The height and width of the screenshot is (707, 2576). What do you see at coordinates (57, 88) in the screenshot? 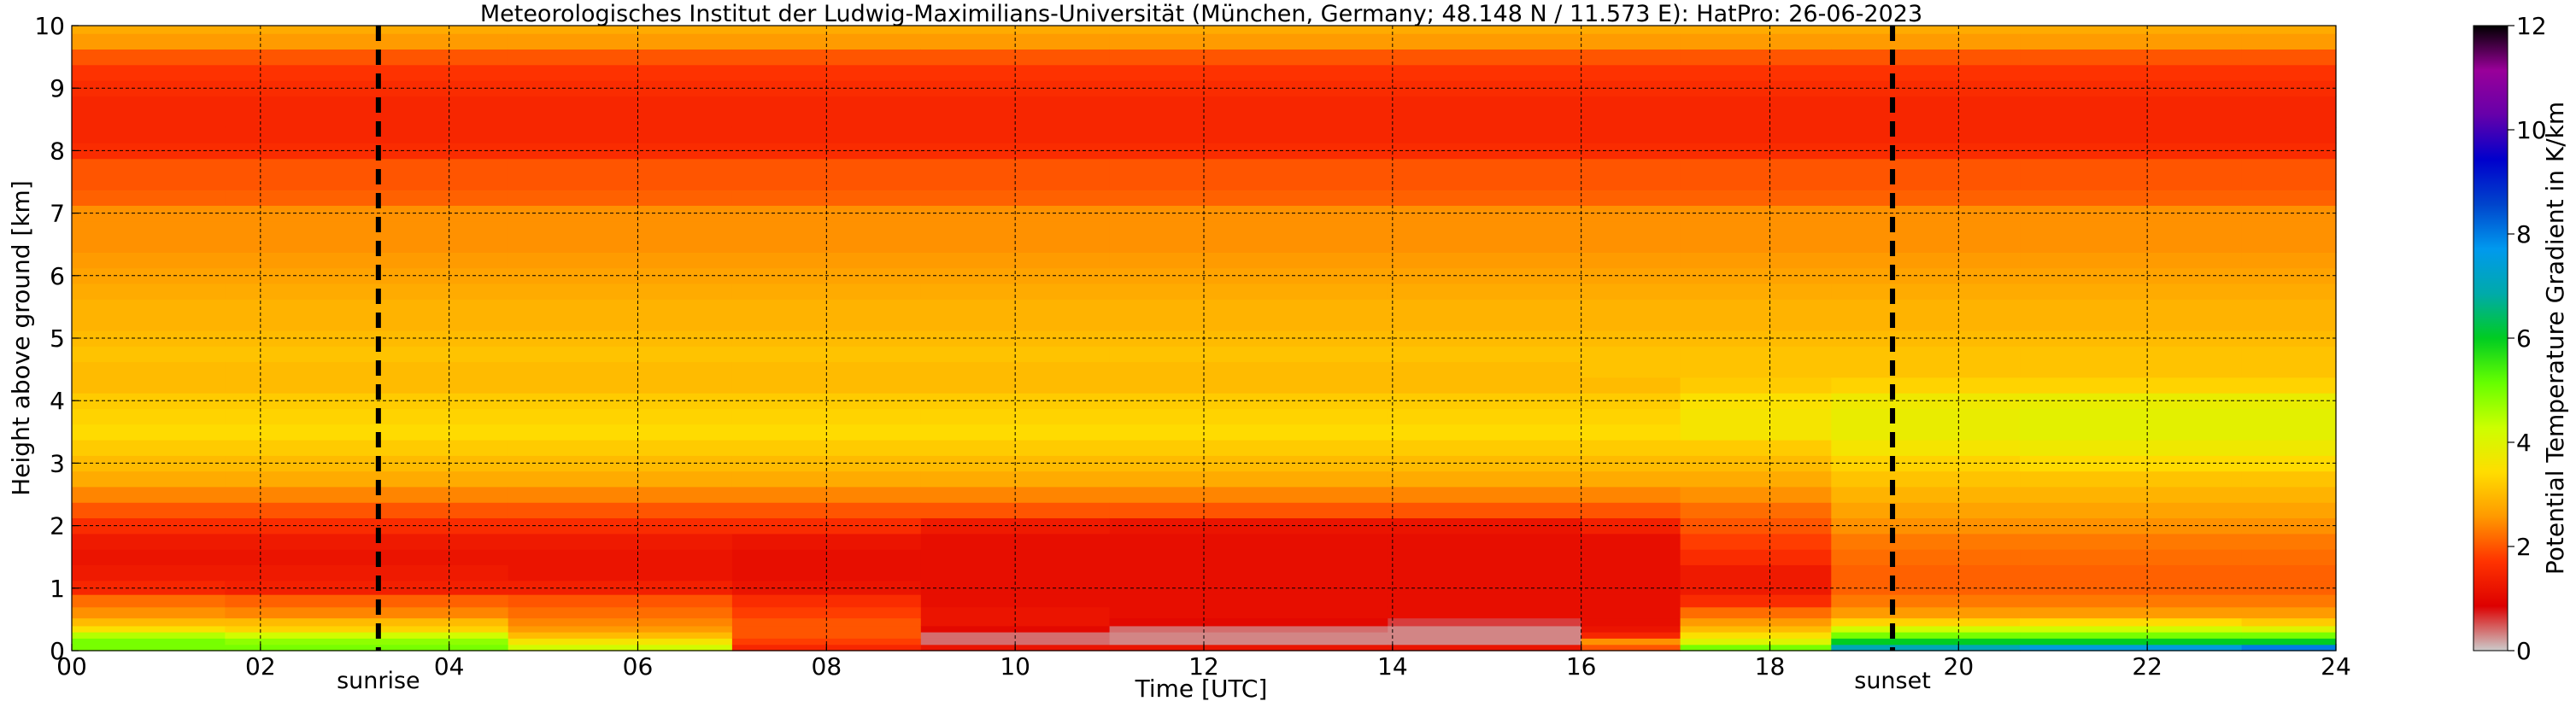
I see `y-tick-label: 9` at bounding box center [57, 88].